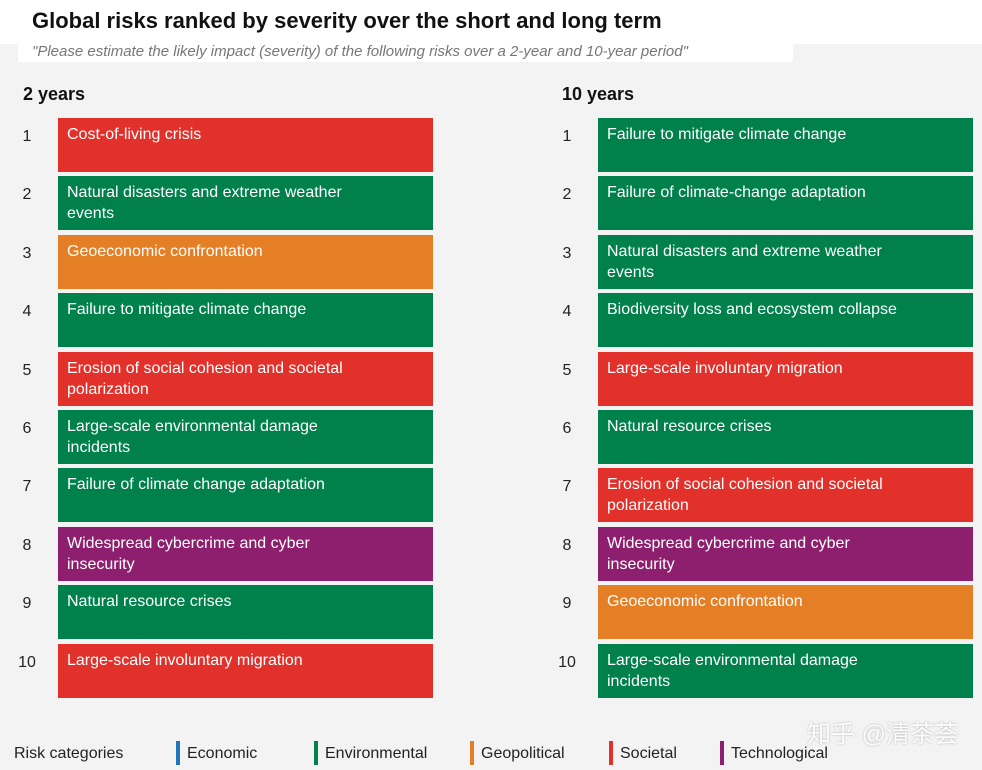  What do you see at coordinates (222, 753) in the screenshot?
I see `legend-label: Economic` at bounding box center [222, 753].